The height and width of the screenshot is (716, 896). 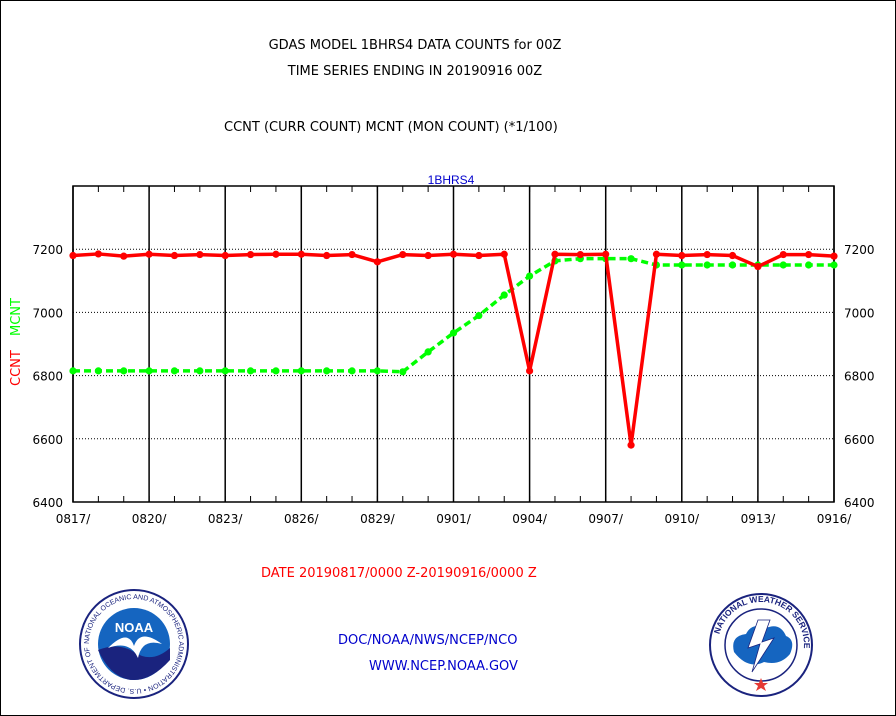 What do you see at coordinates (47, 440) in the screenshot?
I see `y-tick-label-left: 6600` at bounding box center [47, 440].